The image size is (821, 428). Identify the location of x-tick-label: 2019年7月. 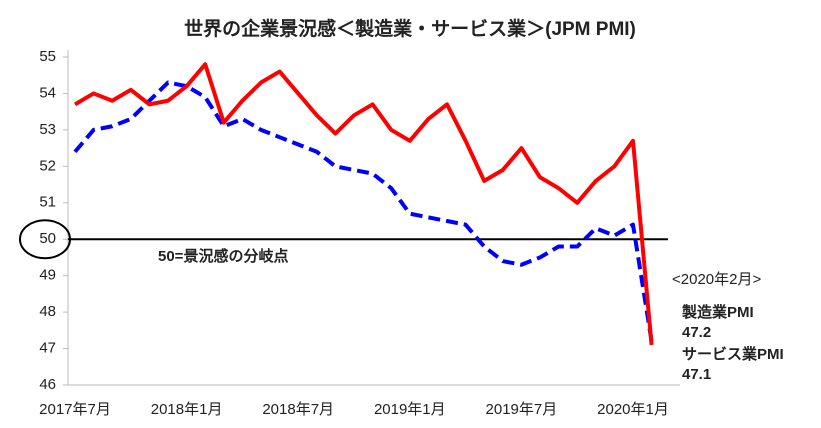
(522, 409).